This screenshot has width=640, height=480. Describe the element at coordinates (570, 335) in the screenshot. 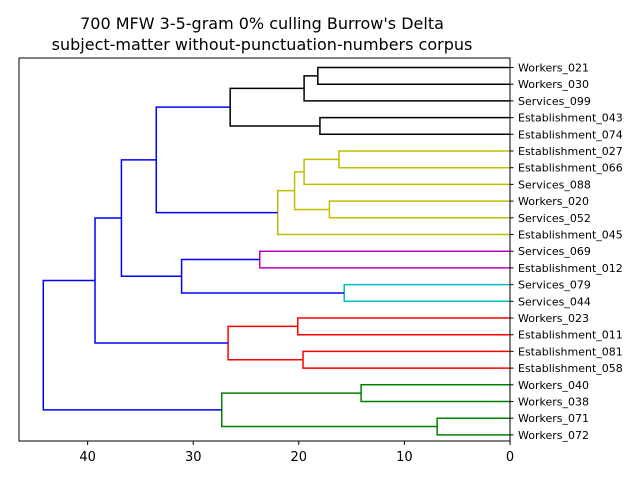

I see `leaf-label-16: Establishment_011` at that location.